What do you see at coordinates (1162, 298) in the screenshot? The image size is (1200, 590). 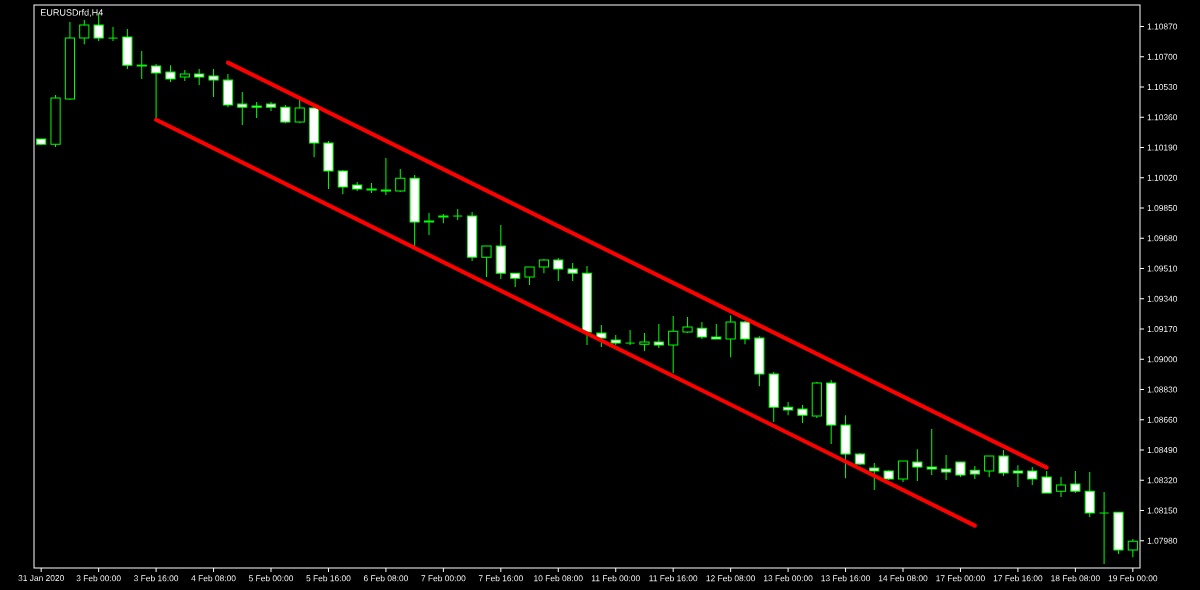 I see `y-tick-label: 1.09340` at bounding box center [1162, 298].